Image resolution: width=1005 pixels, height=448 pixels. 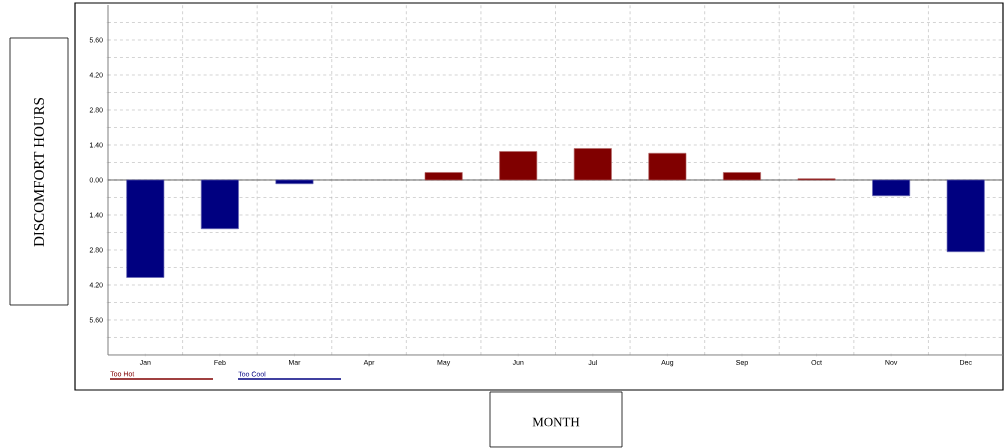 What do you see at coordinates (39, 172) in the screenshot?
I see `y-axis-title: DISCOMFORT HOURS` at bounding box center [39, 172].